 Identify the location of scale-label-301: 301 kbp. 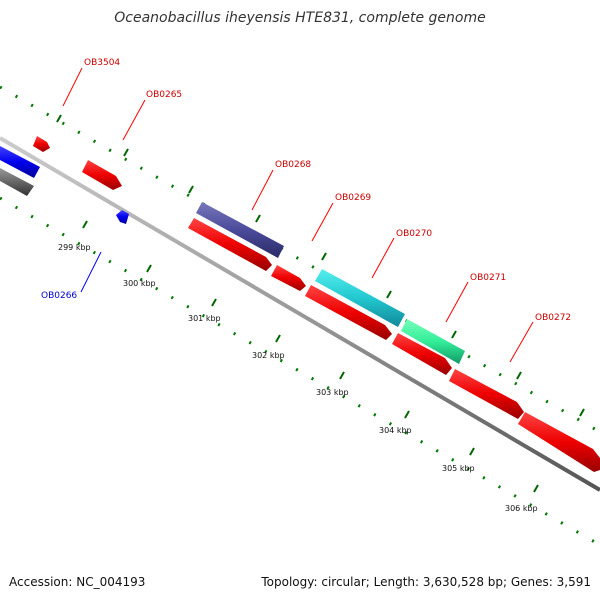
(204, 318).